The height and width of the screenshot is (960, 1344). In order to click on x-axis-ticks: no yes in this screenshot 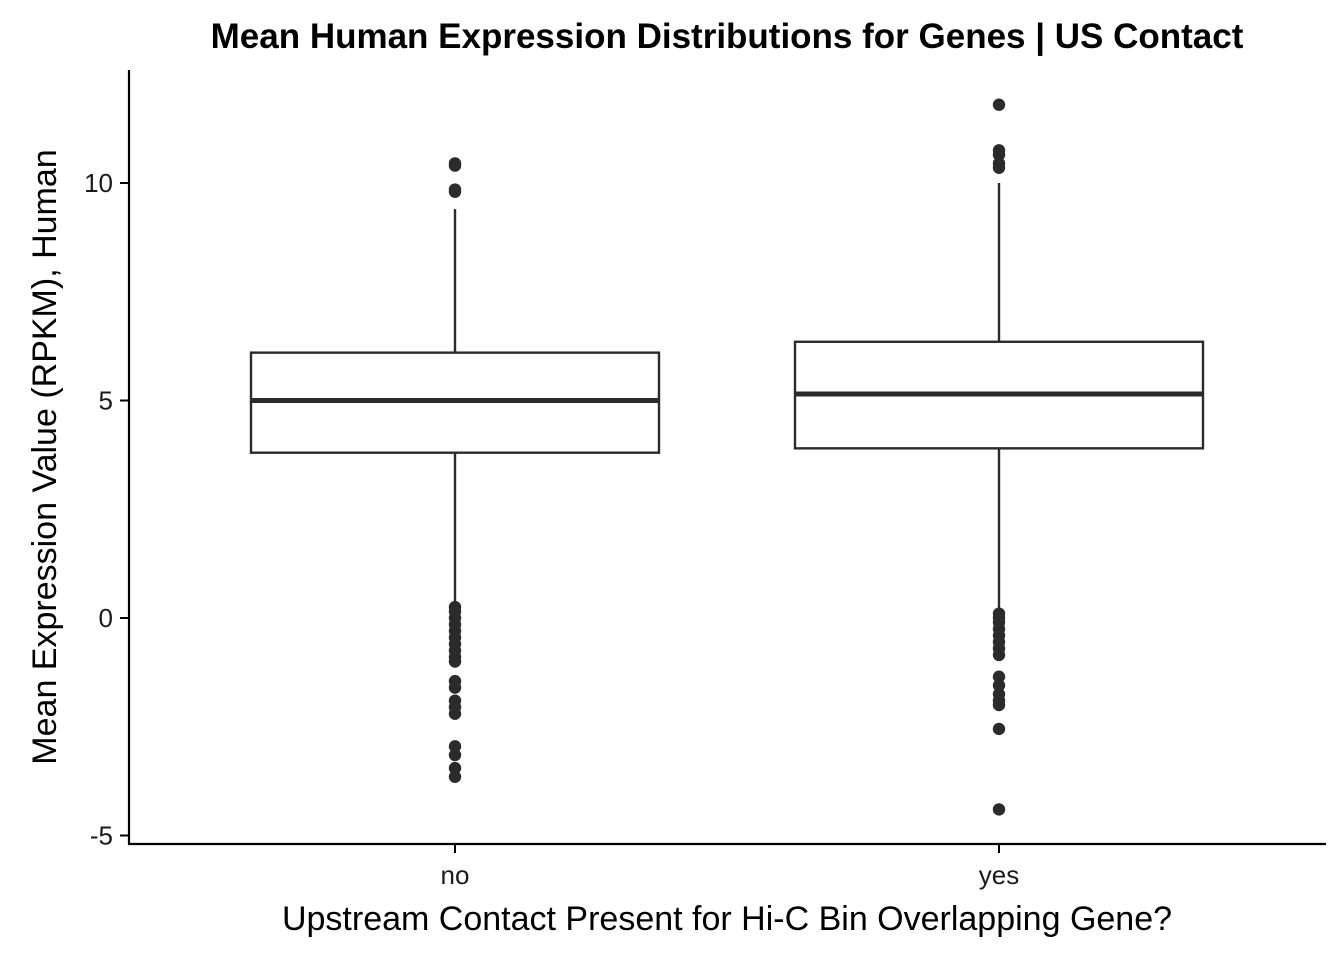, I will do `click(730, 867)`.